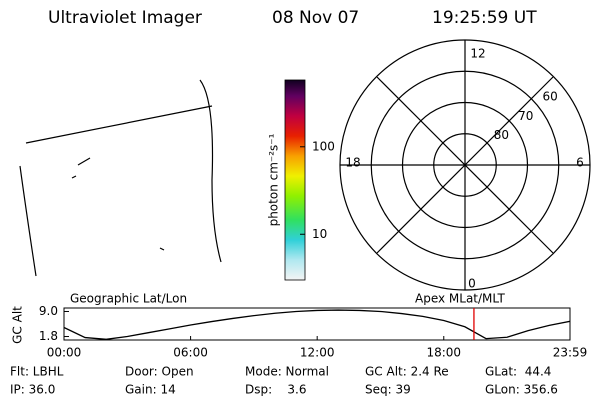 The width and height of the screenshot is (600, 400). Describe the element at coordinates (37, 372) in the screenshot. I see `info-field: Flt: LBHL` at that location.